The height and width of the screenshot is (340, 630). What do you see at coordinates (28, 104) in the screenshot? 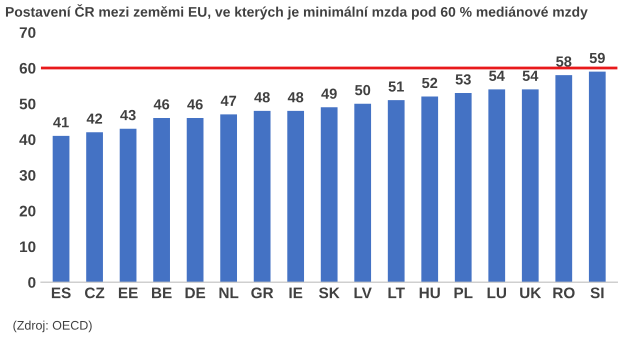
I see `y-tick-label: 50` at bounding box center [28, 104].